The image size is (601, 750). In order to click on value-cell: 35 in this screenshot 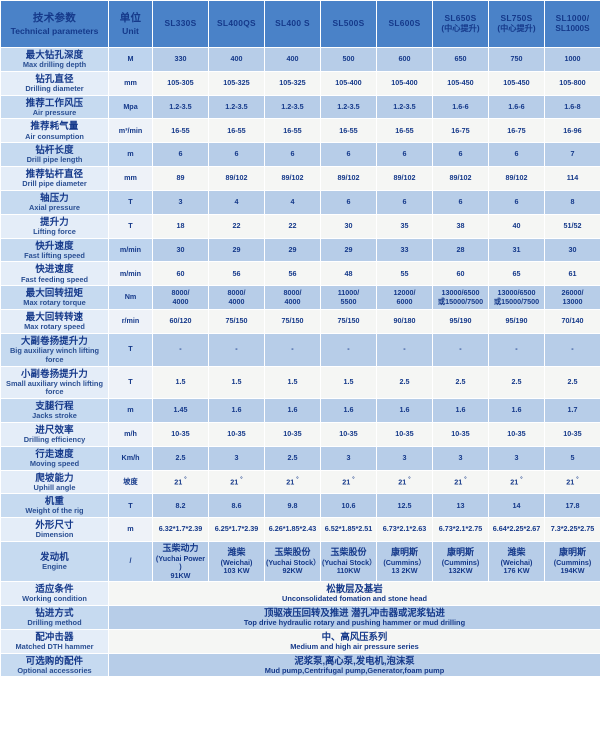, I will do `click(404, 226)`.